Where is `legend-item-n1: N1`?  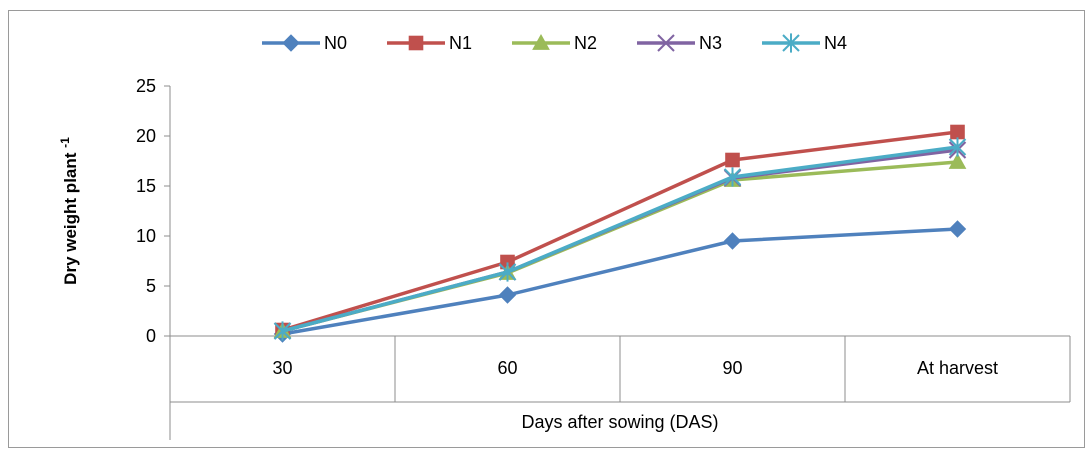
legend-item-n1: N1 is located at coordinates (429, 43).